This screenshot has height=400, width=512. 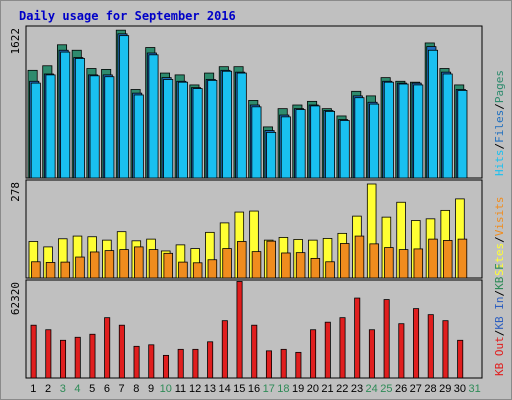 What do you see at coordinates (386, 389) in the screenshot?
I see `x-tick-label-day-25: 25` at bounding box center [386, 389].